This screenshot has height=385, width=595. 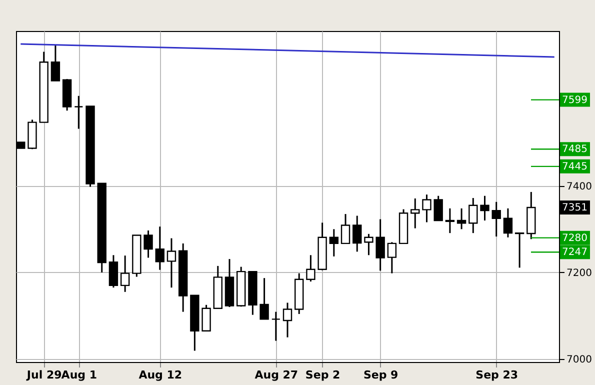 I want to click on ref-line-label: 7280, so click(x=575, y=238).